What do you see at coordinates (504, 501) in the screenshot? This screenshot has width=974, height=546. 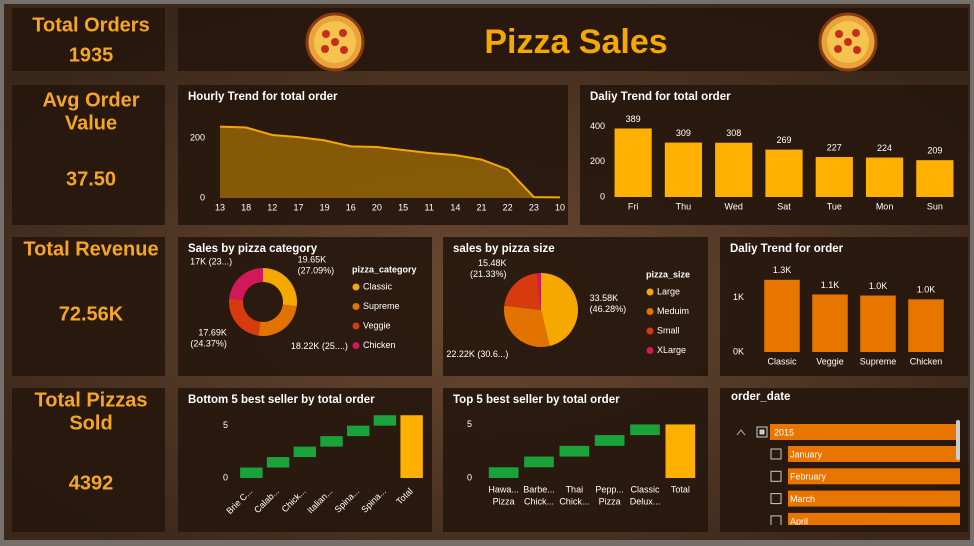 I see `x-tick-label: Pizza` at bounding box center [504, 501].